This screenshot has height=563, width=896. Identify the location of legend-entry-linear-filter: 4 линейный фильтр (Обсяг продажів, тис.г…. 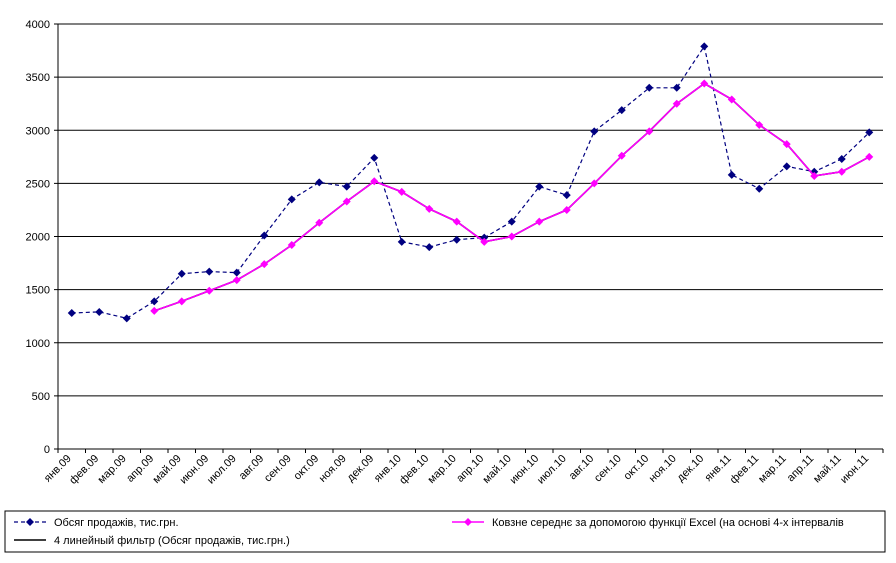
(152, 541).